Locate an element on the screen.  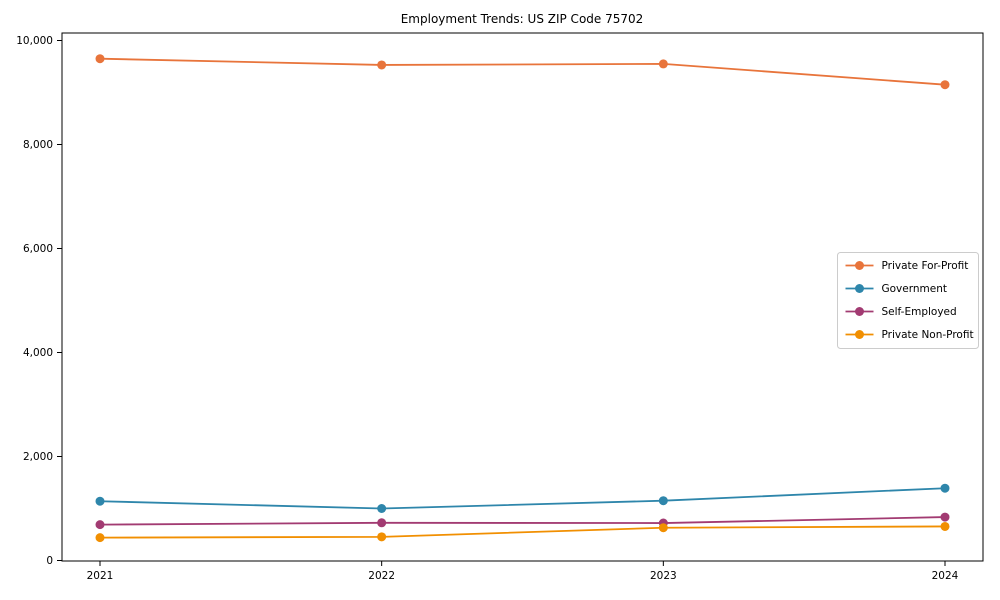
y-tick-label: 10,000 is located at coordinates (34, 41).